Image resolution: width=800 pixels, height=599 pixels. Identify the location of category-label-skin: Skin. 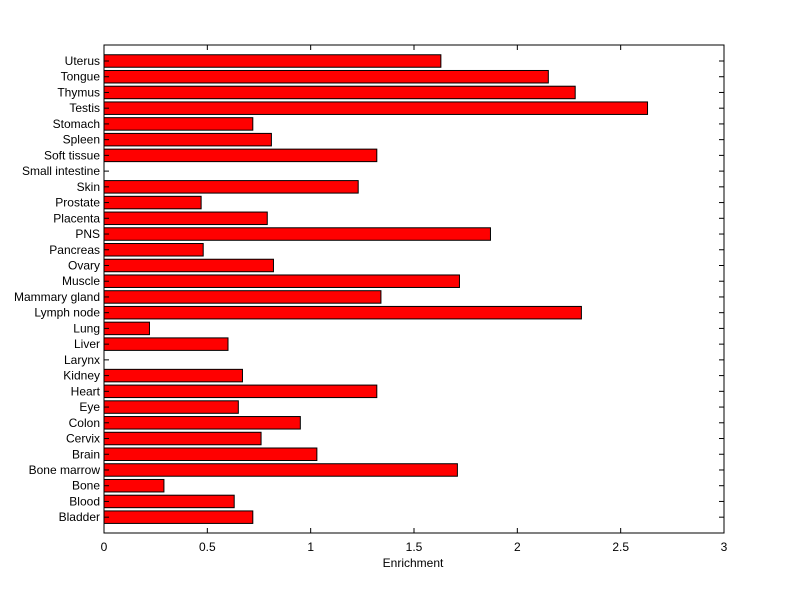
(88, 187).